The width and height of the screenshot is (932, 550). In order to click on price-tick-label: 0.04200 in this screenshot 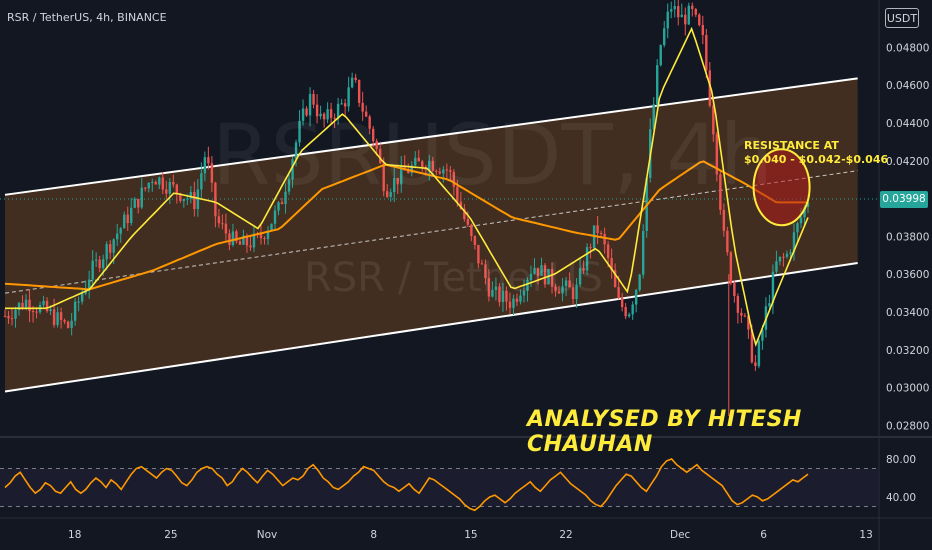, I will do `click(907, 162)`.